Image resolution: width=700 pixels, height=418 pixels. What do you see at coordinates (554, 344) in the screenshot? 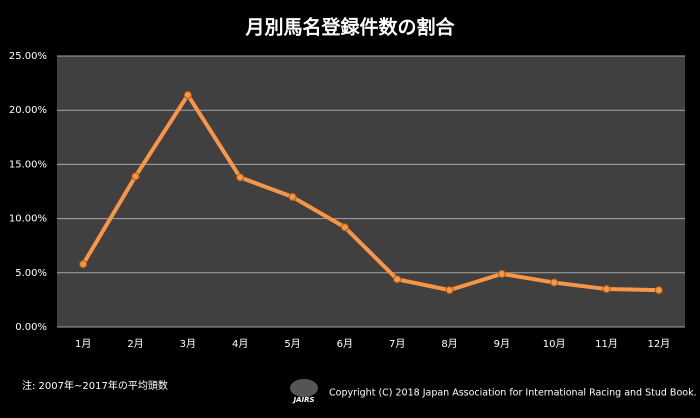
I see `x-tick-label: 10月` at bounding box center [554, 344].